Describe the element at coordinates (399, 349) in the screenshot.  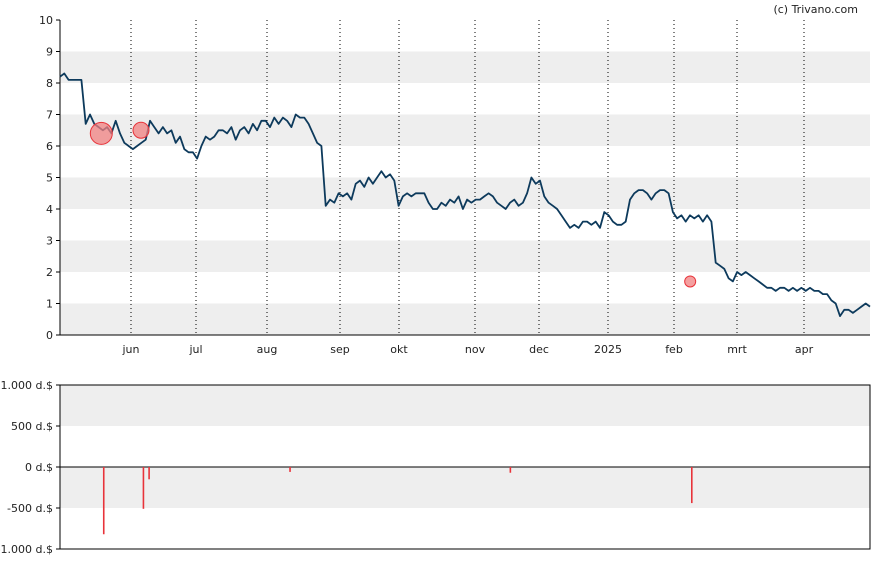
I see `x-tick-label: okt` at that location.